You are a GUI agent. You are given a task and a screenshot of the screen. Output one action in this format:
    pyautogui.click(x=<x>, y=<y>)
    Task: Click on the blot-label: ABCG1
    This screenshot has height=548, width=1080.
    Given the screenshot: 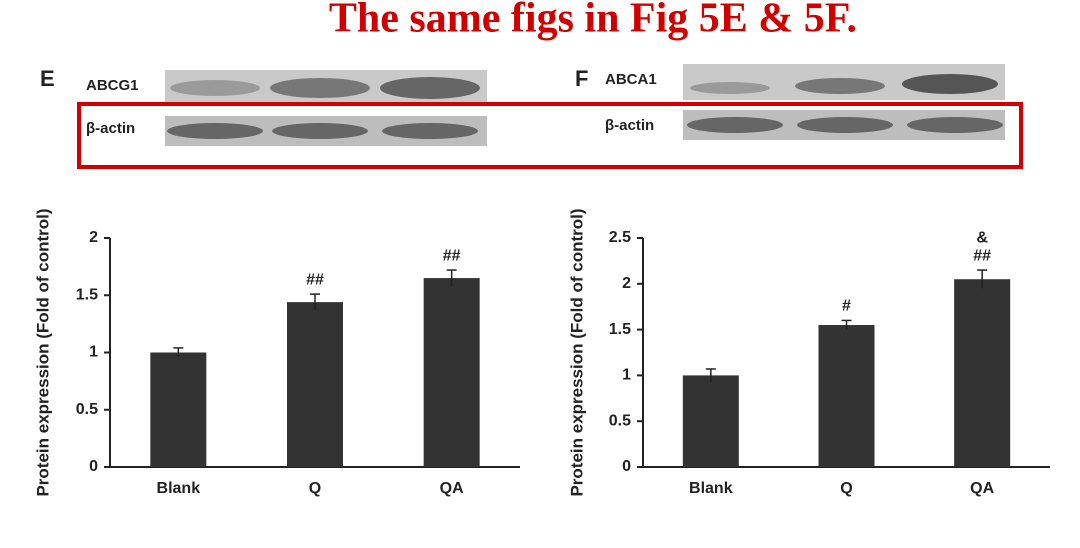 What is the action you would take?
    pyautogui.click(x=112, y=85)
    